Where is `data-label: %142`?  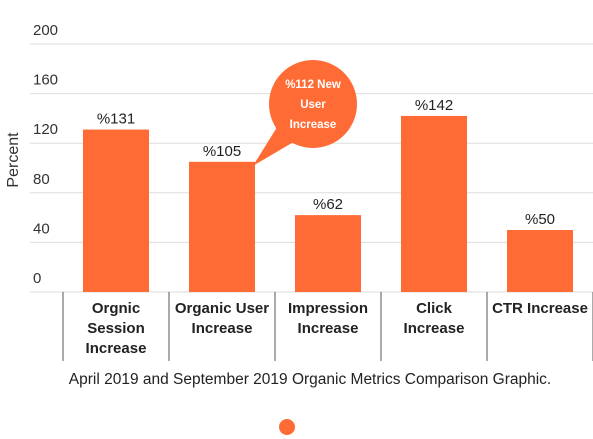 data-label: %142 is located at coordinates (434, 105).